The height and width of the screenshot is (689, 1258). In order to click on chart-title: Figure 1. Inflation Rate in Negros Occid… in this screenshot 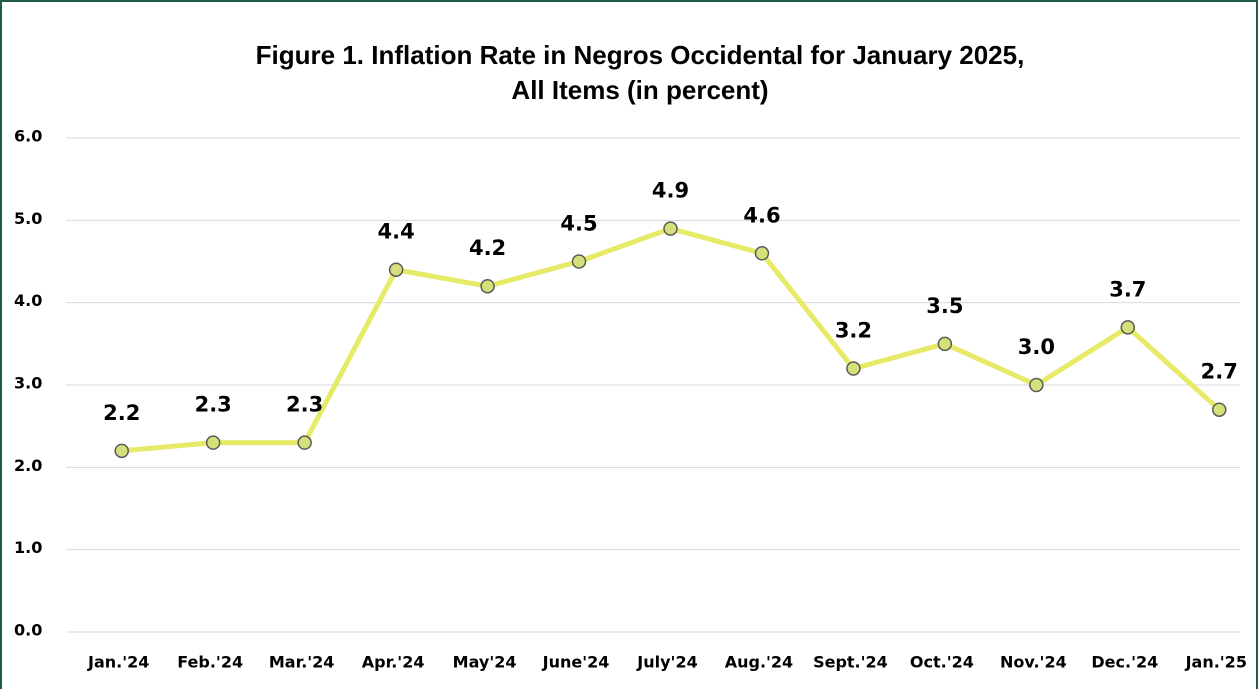, I will do `click(640, 55)`.